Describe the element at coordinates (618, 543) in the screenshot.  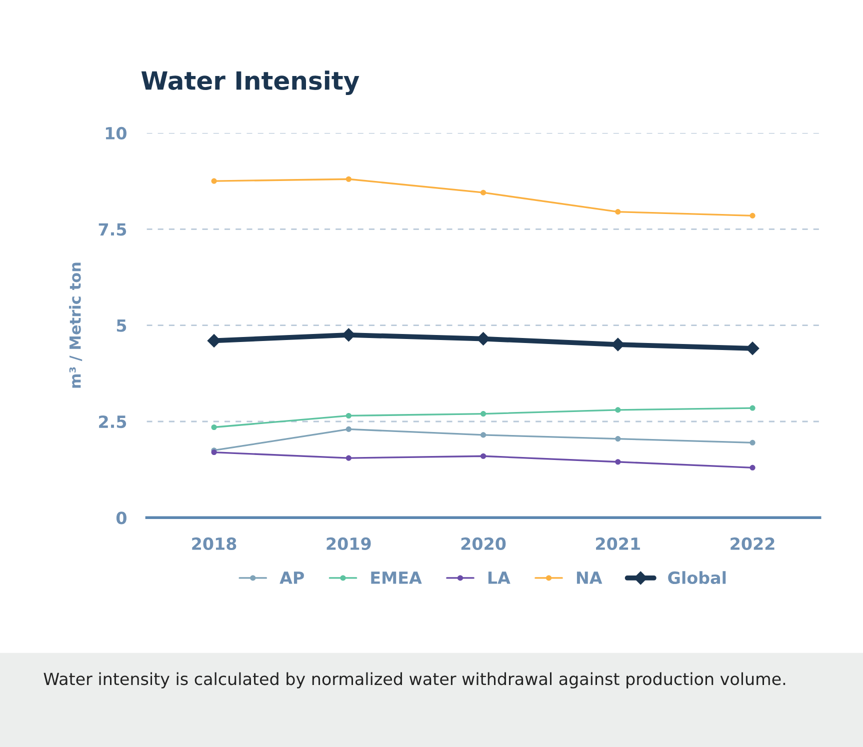
I see `x-tick-label: 2021` at that location.